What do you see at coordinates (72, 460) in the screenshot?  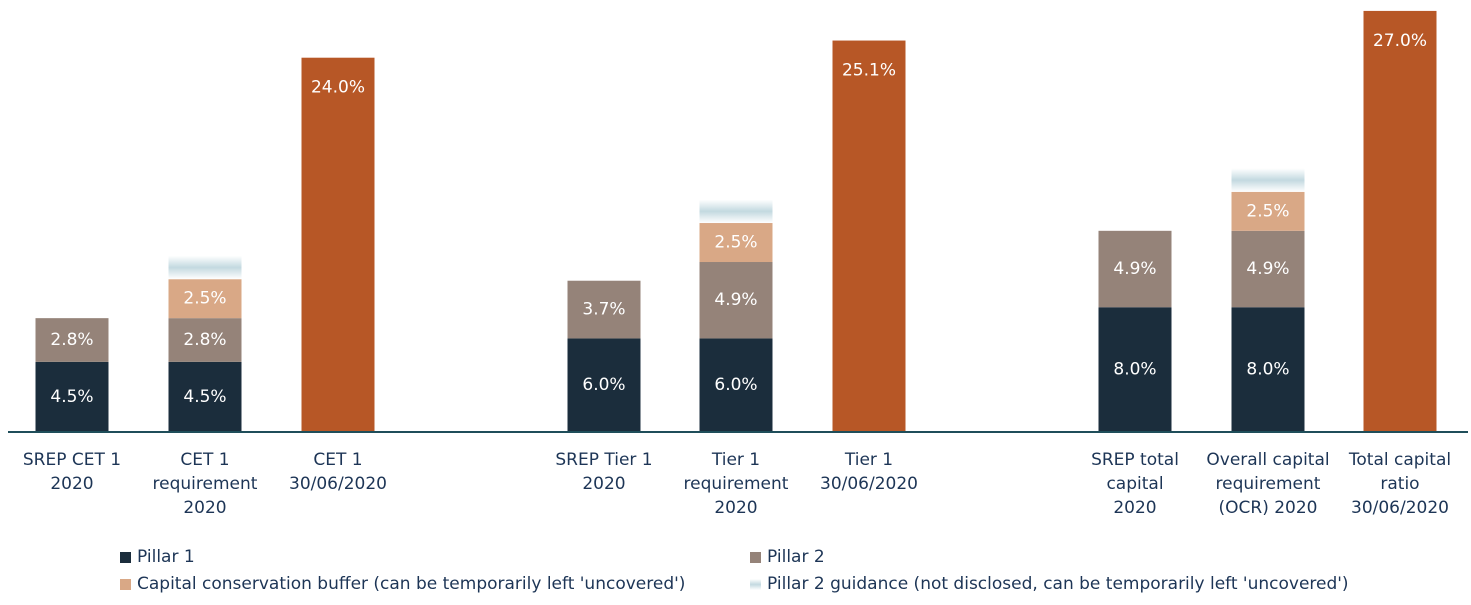 I see `x-tick-label-line: SREP CET 1` at bounding box center [72, 460].